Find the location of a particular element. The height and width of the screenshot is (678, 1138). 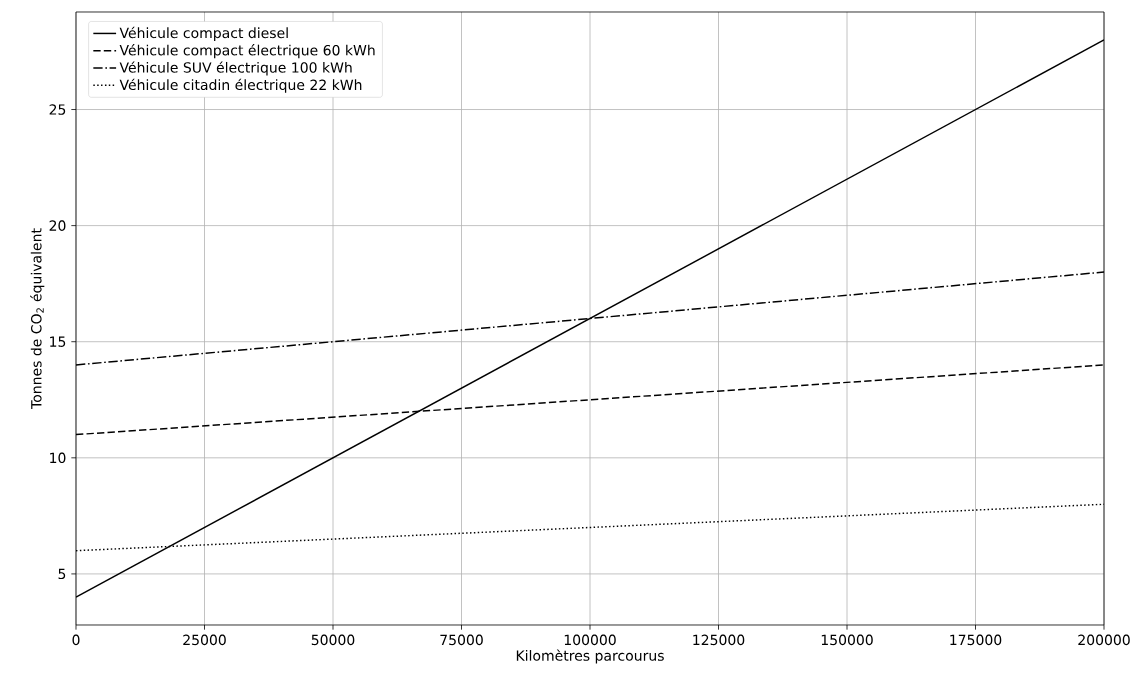

legend-label: Véhicule compact diesel is located at coordinates (203, 33).